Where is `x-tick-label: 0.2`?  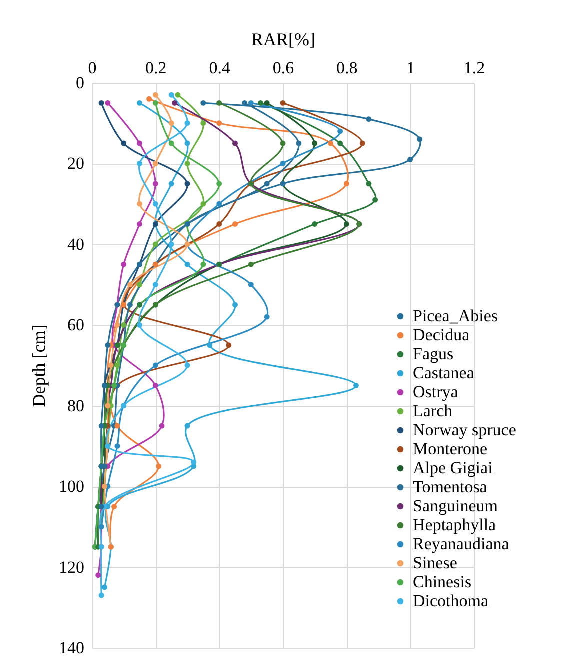
x-tick-label: 0.2 is located at coordinates (156, 68).